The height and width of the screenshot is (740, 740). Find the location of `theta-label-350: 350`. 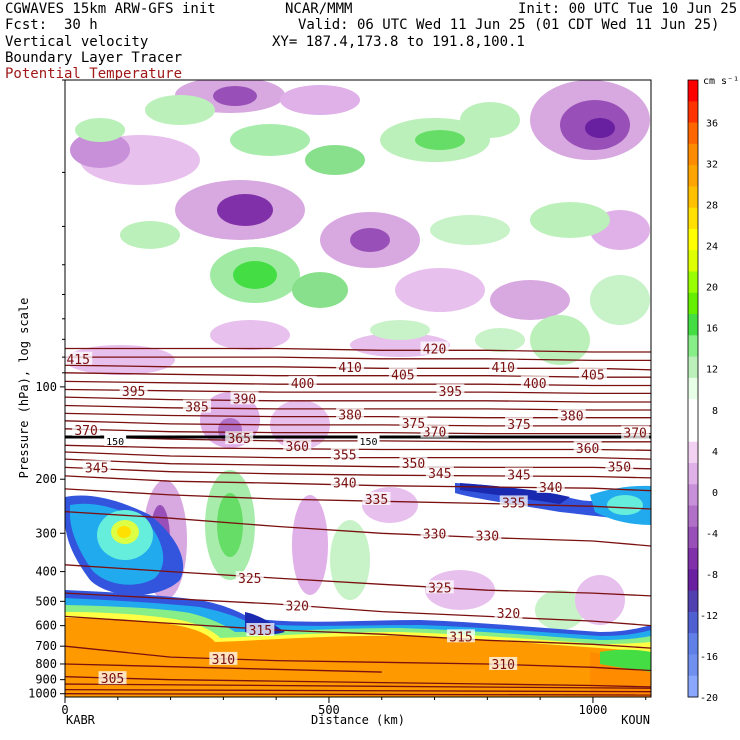

theta-label-350: 350 is located at coordinates (413, 464).